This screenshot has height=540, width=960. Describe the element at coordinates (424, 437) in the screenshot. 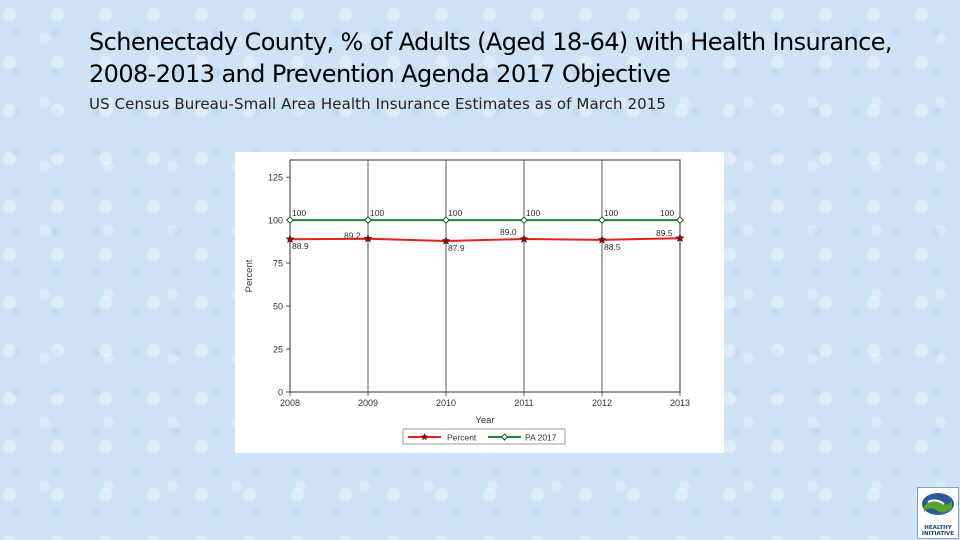

I see `legend-marker-percent` at that location.